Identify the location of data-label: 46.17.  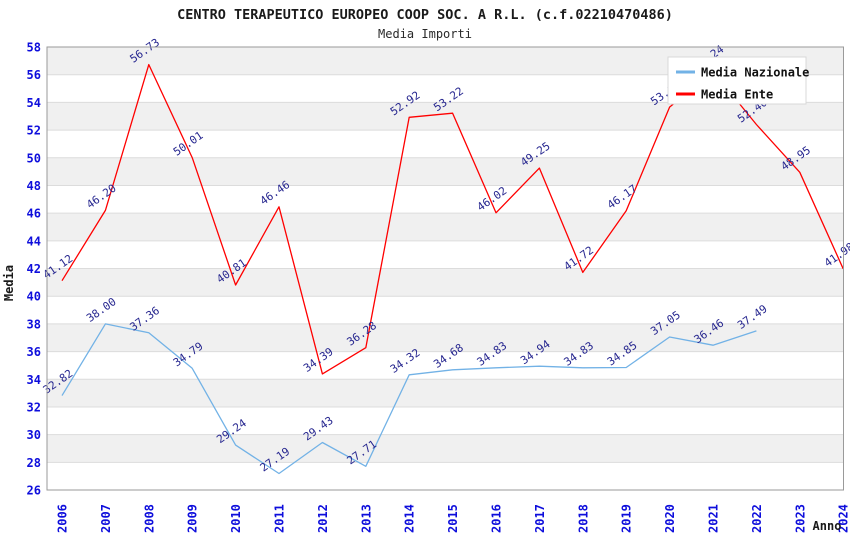
(622, 197).